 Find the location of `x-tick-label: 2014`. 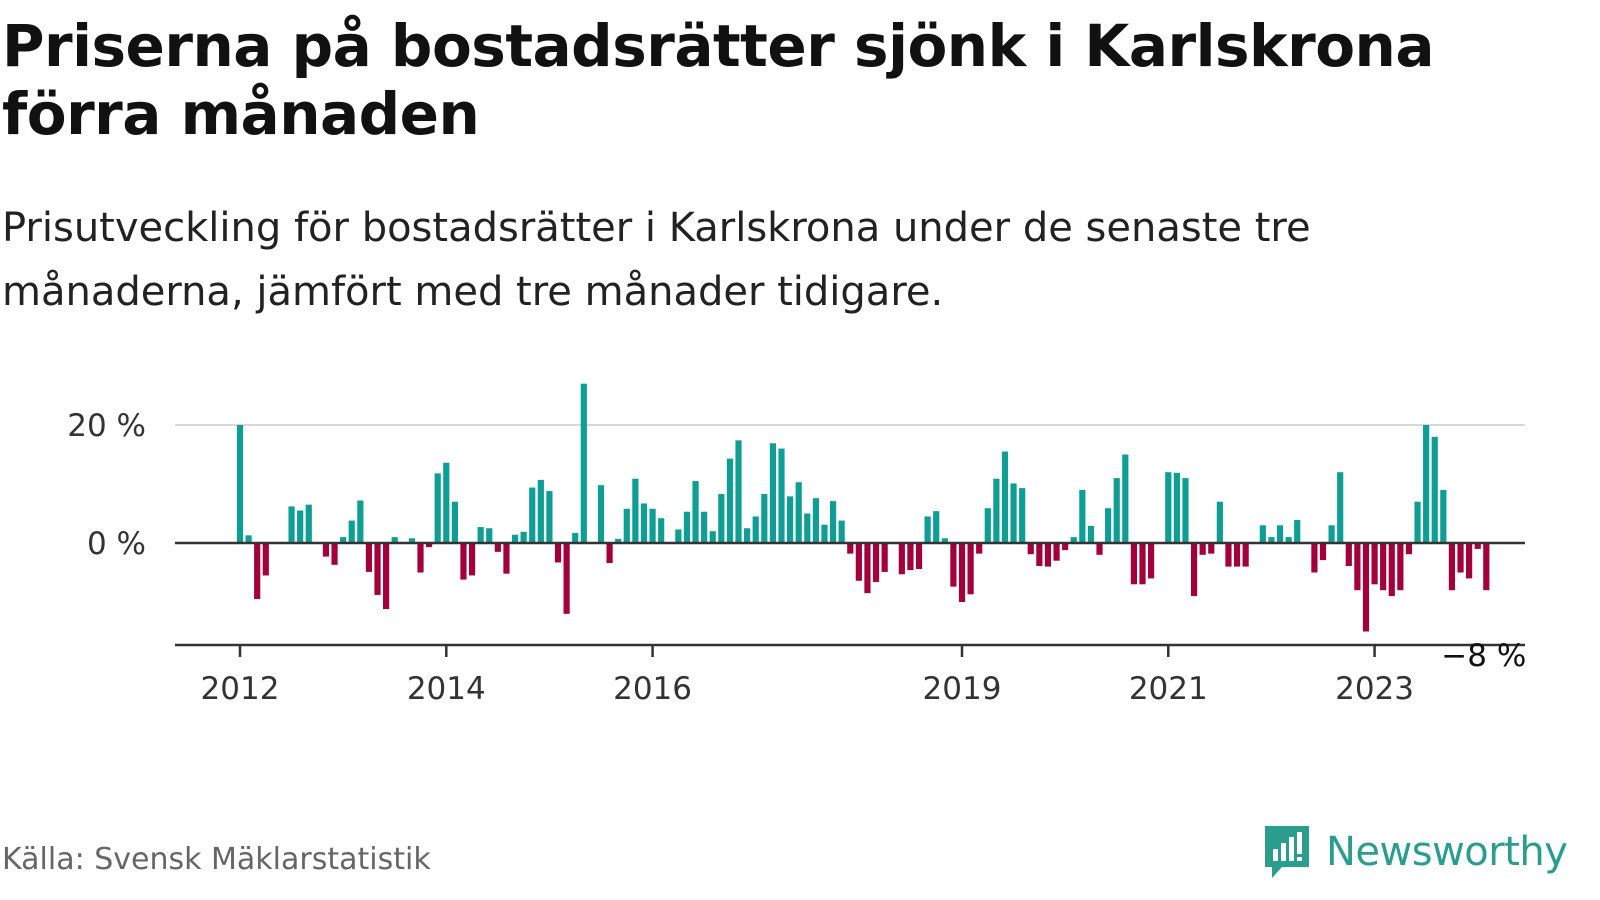

x-tick-label: 2014 is located at coordinates (446, 689).